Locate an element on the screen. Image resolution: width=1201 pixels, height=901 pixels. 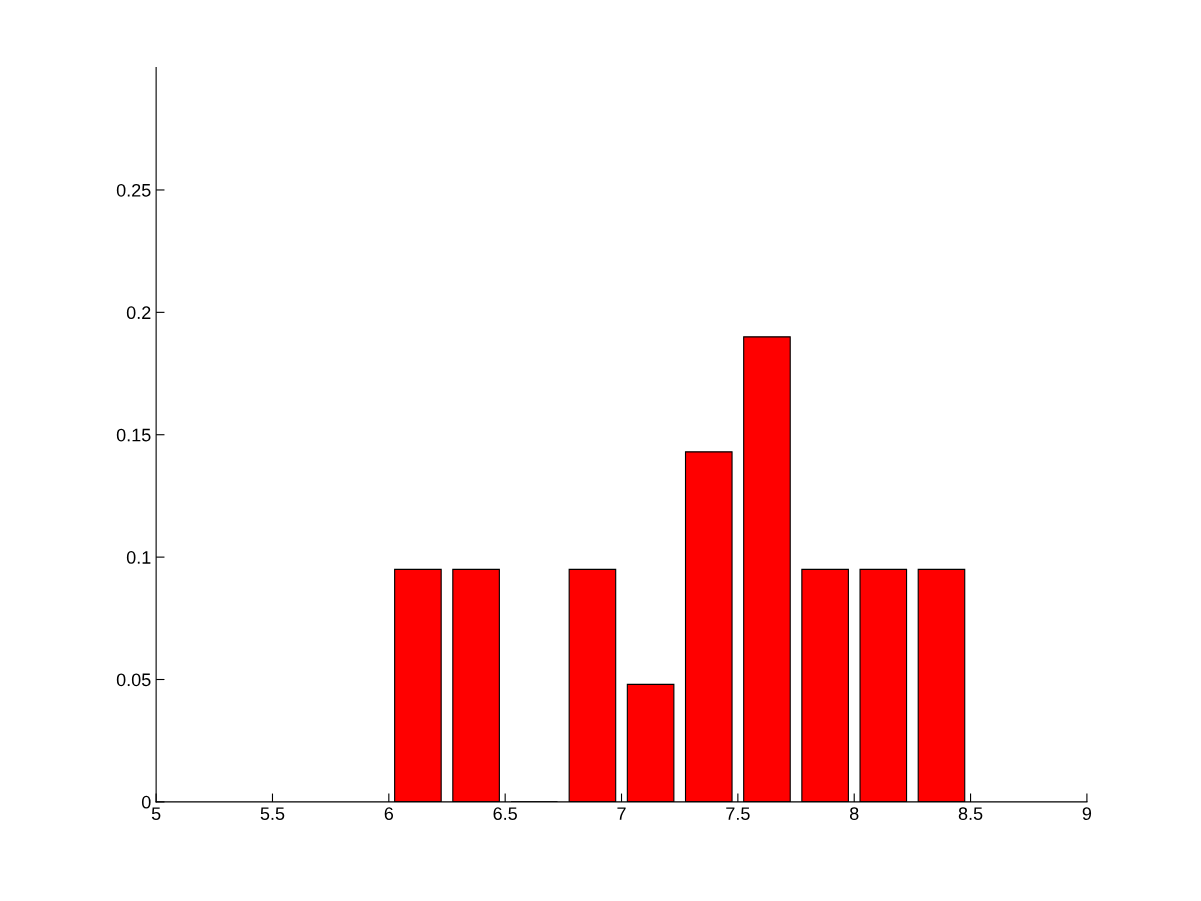
y-tick-label: 0.1 is located at coordinates (138, 557).